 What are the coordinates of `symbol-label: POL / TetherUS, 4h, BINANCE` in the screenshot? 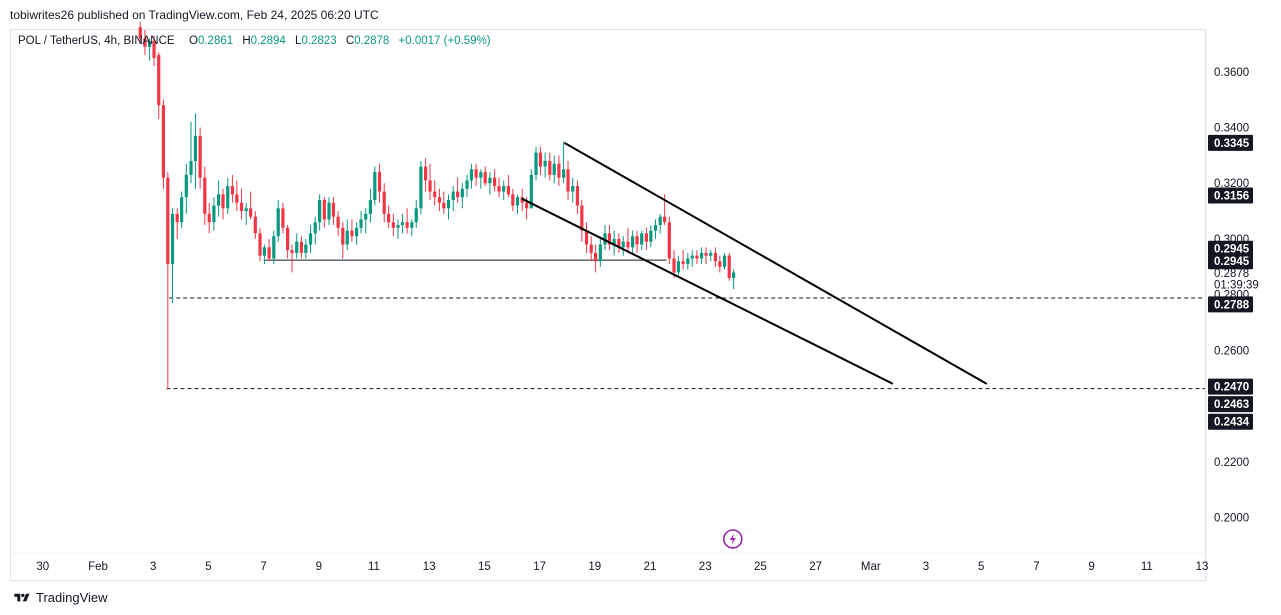 It's located at (96, 41).